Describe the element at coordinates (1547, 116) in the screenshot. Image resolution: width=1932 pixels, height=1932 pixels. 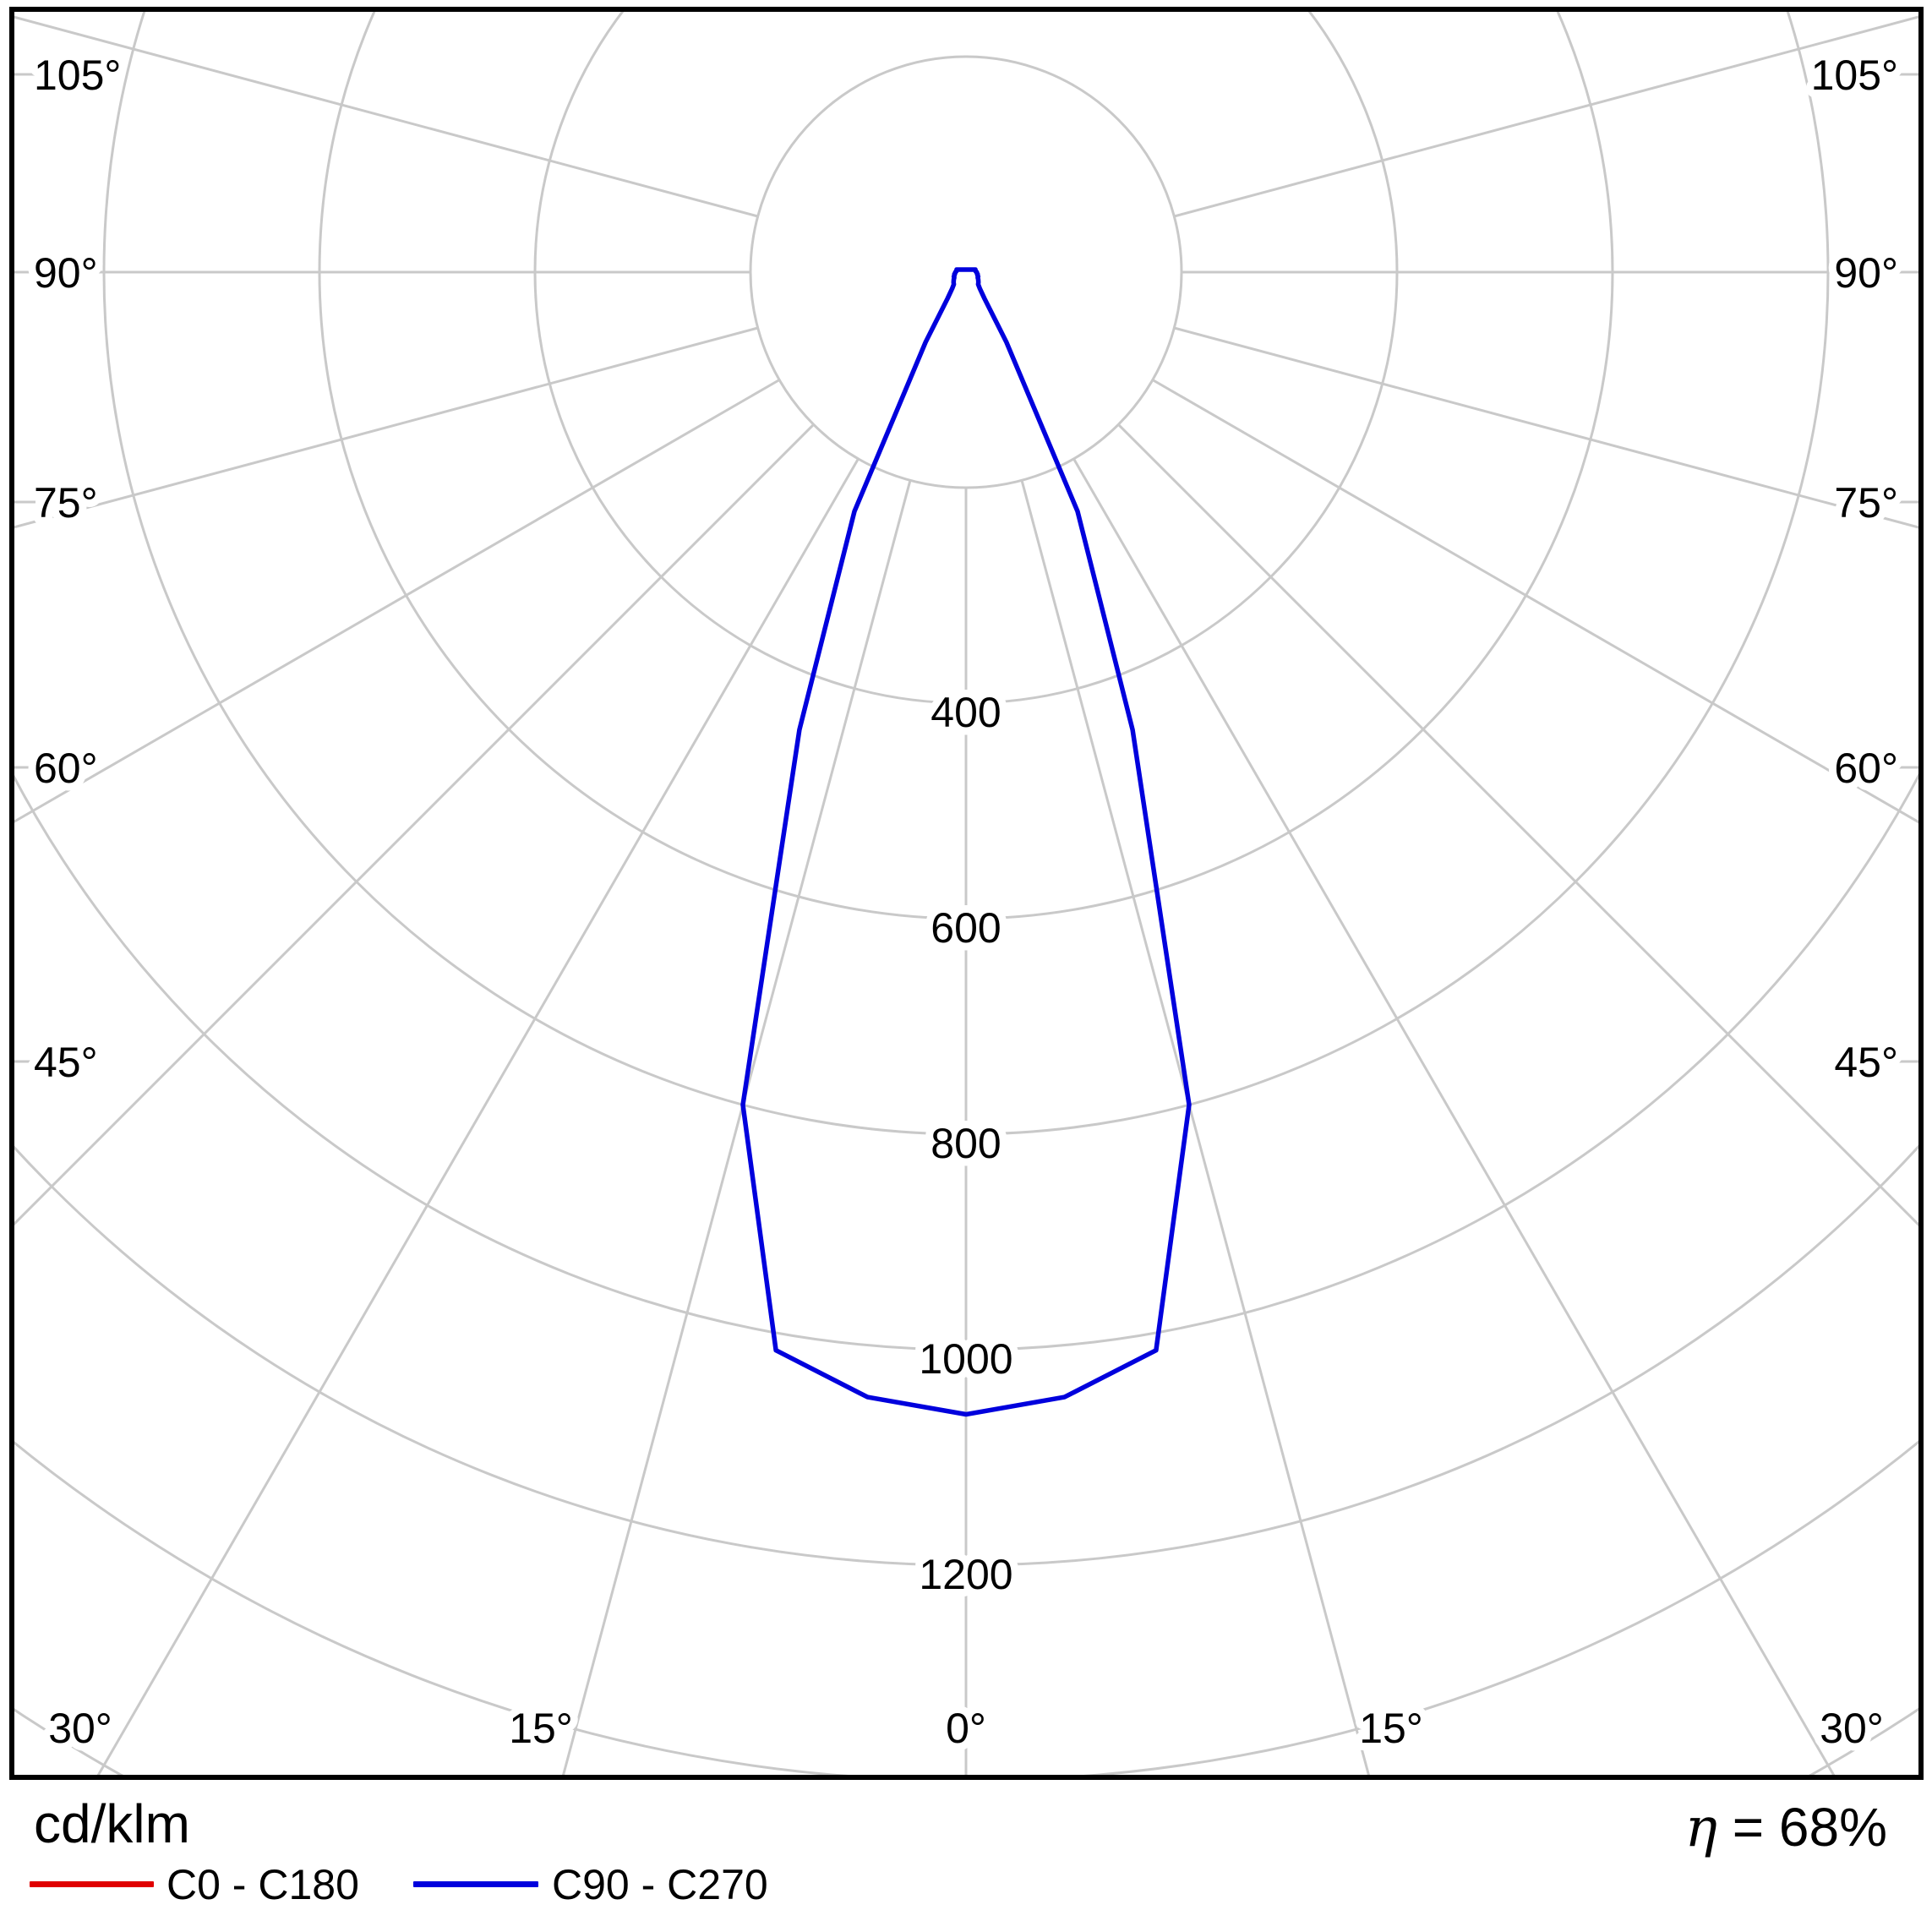
I see `grid-spoke-R105` at that location.